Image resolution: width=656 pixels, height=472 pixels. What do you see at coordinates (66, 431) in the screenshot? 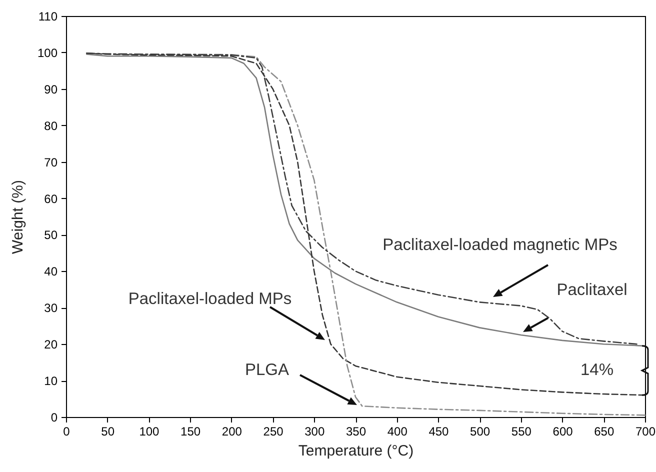
I see `x-tick-label: 0` at bounding box center [66, 431].